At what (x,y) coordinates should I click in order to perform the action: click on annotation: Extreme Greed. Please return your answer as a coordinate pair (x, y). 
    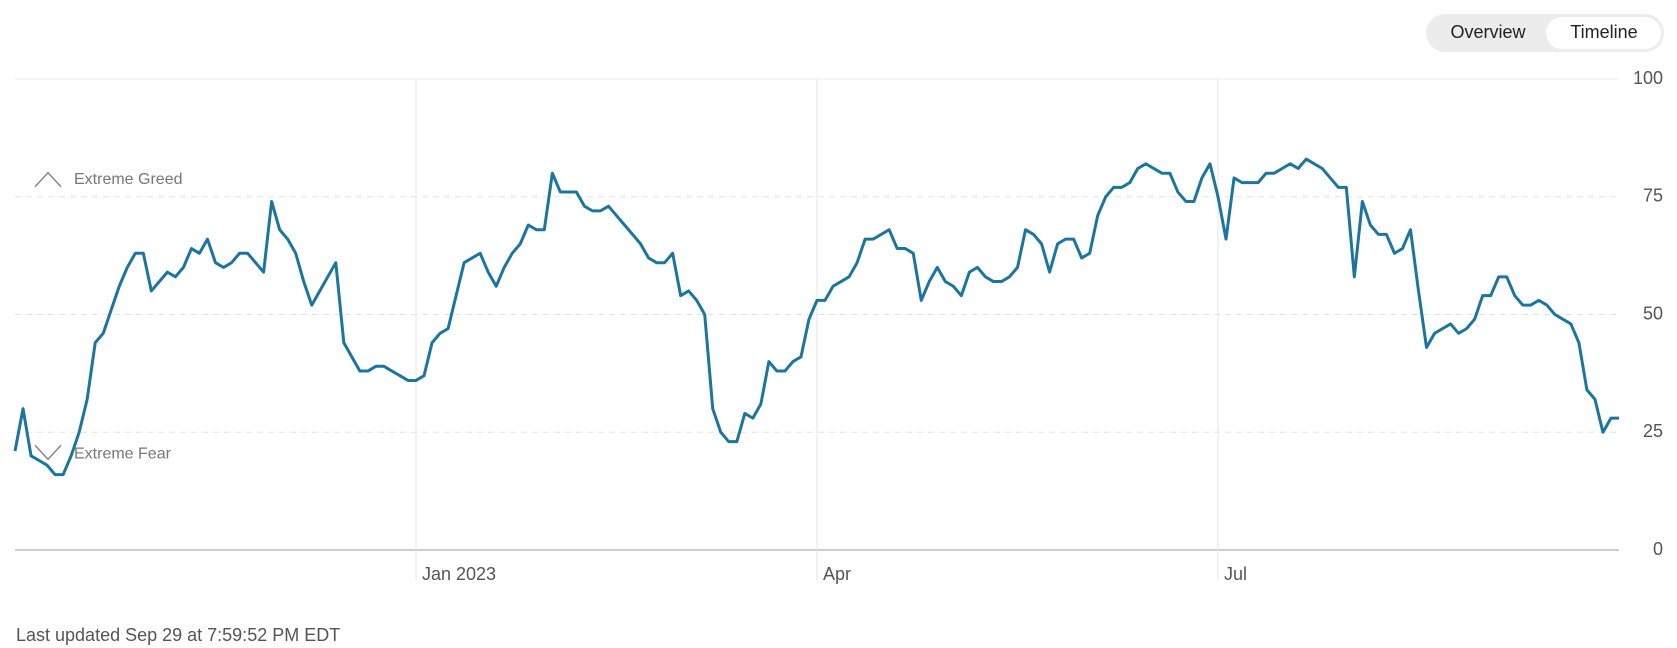
    Looking at the image, I should click on (128, 179).